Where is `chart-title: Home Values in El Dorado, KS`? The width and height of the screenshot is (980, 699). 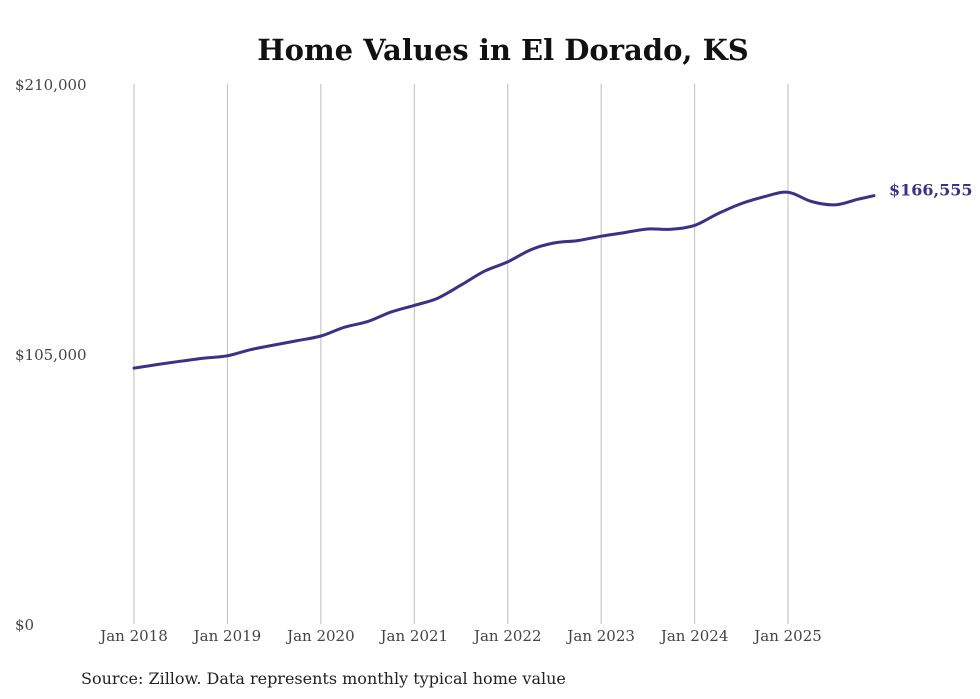
chart-title: Home Values in El Dorado, KS is located at coordinates (503, 50).